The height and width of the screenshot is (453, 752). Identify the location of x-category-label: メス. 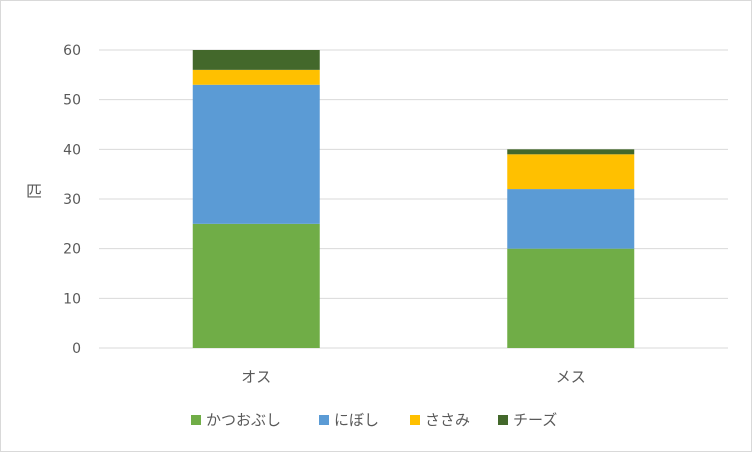
(571, 377).